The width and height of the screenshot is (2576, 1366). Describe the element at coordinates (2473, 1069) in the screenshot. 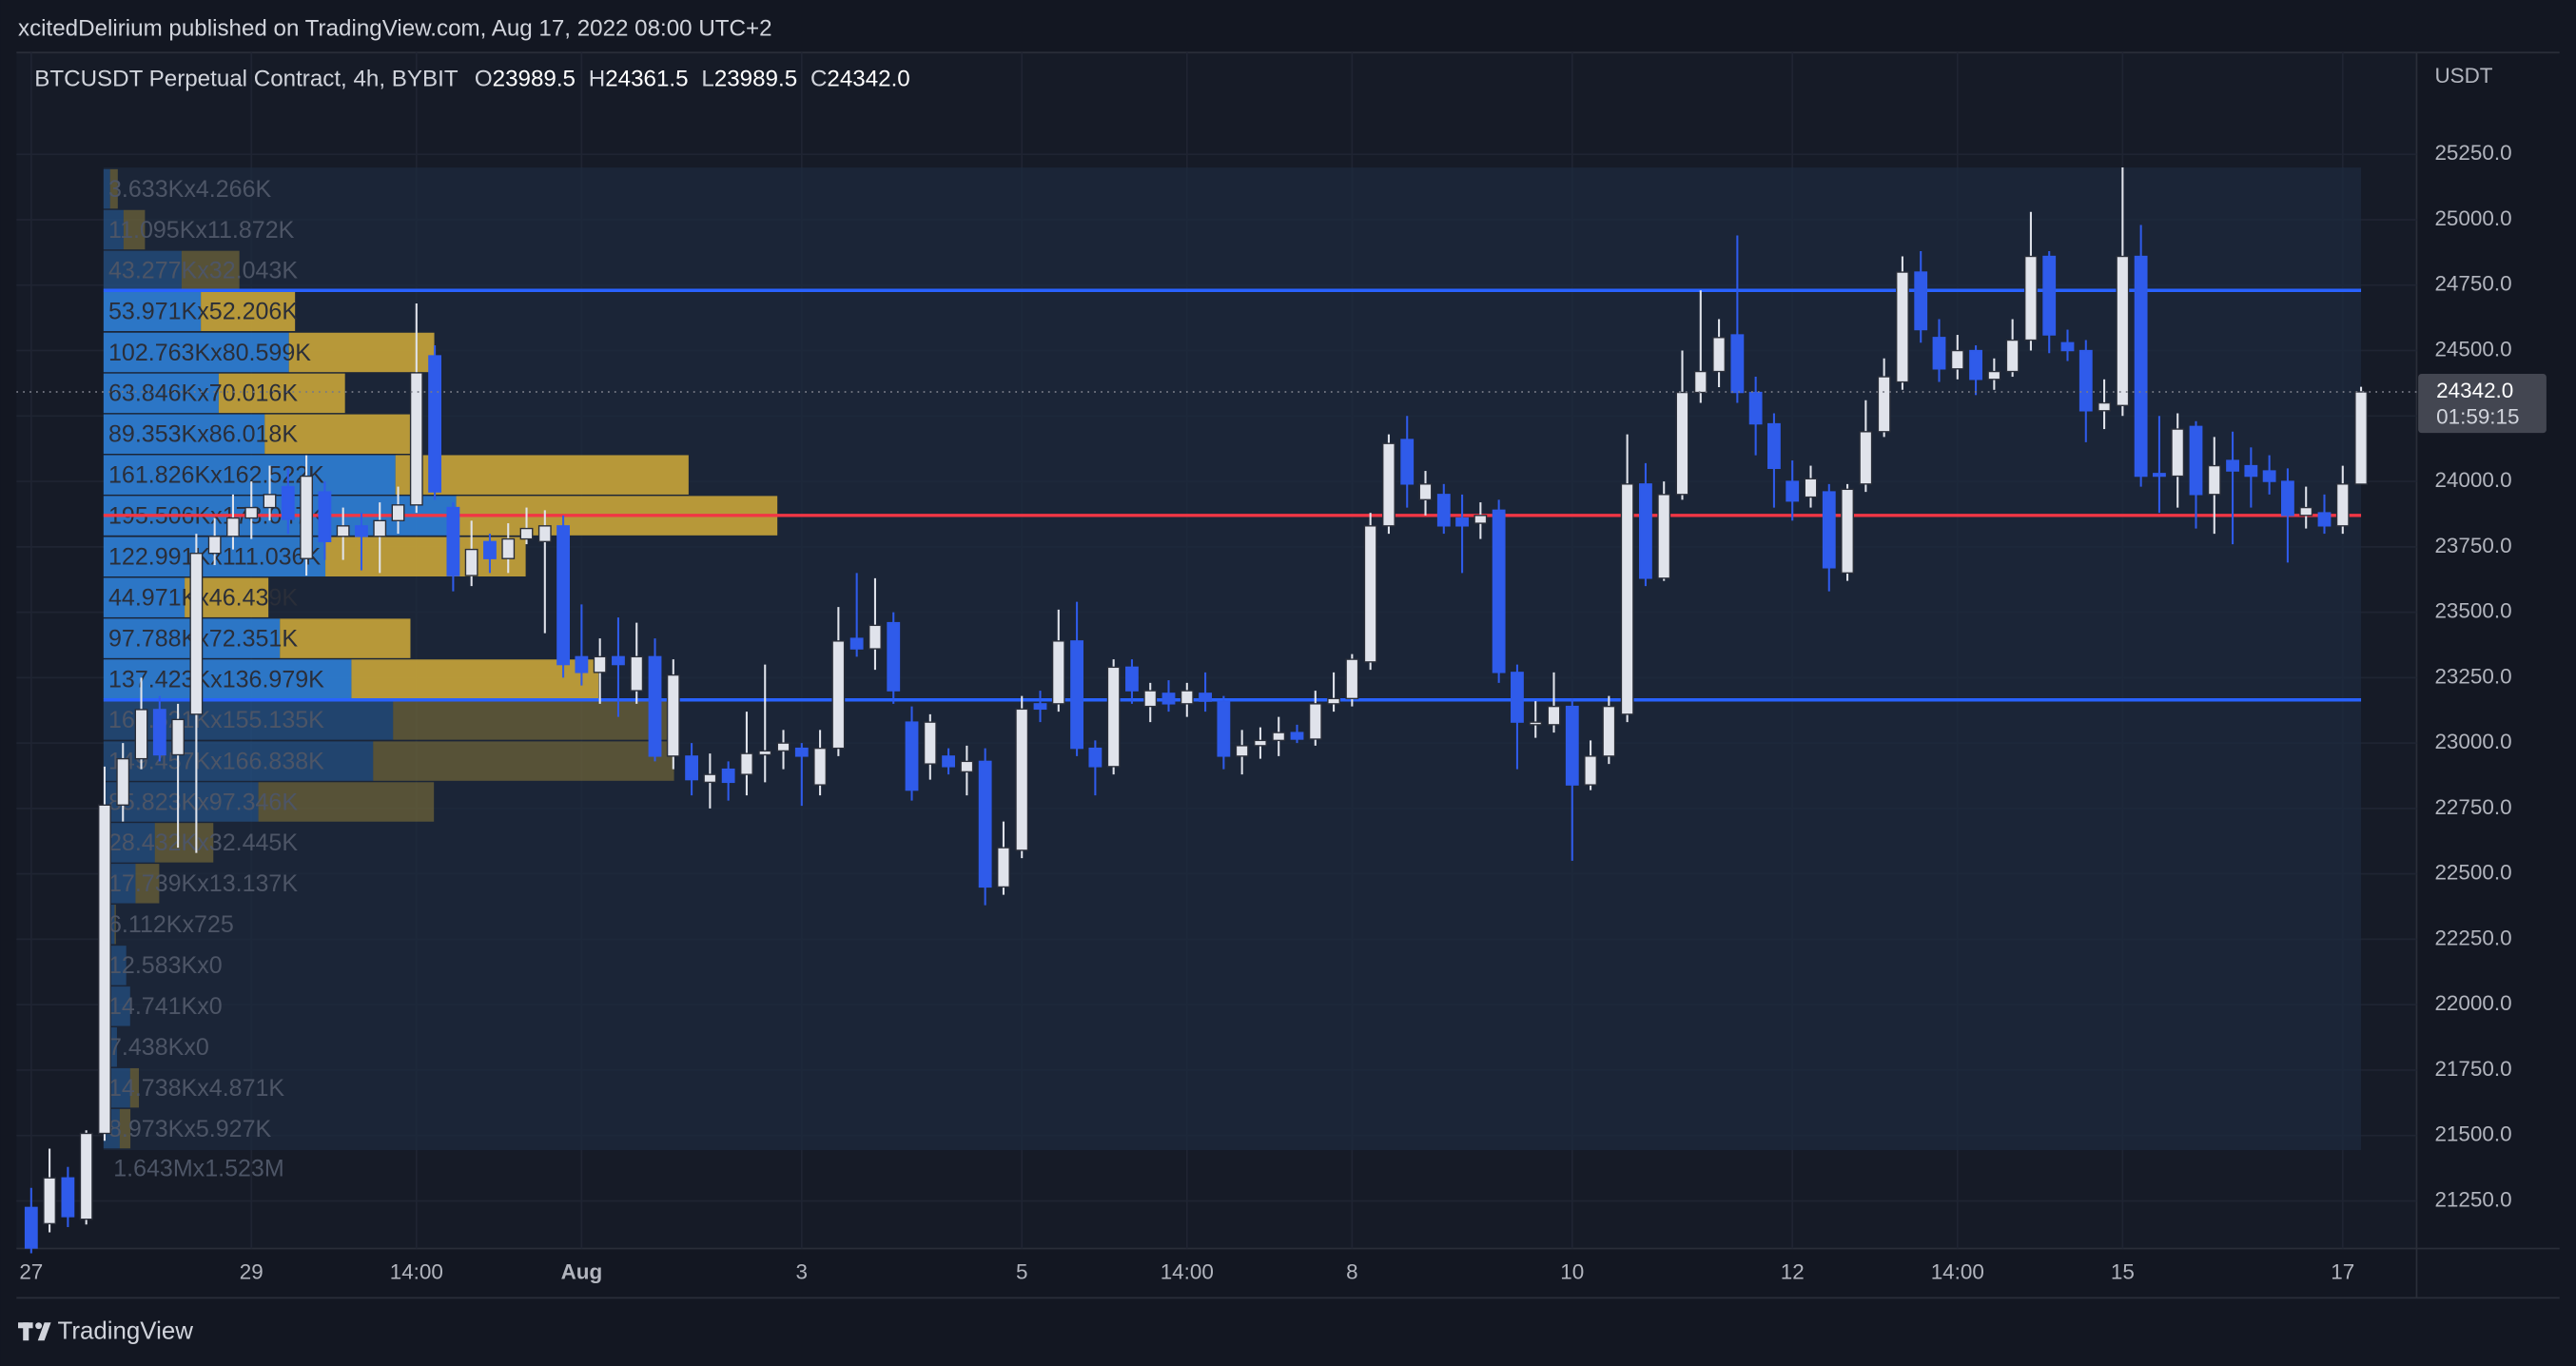

I see `y-tick-label: 21750.0` at that location.